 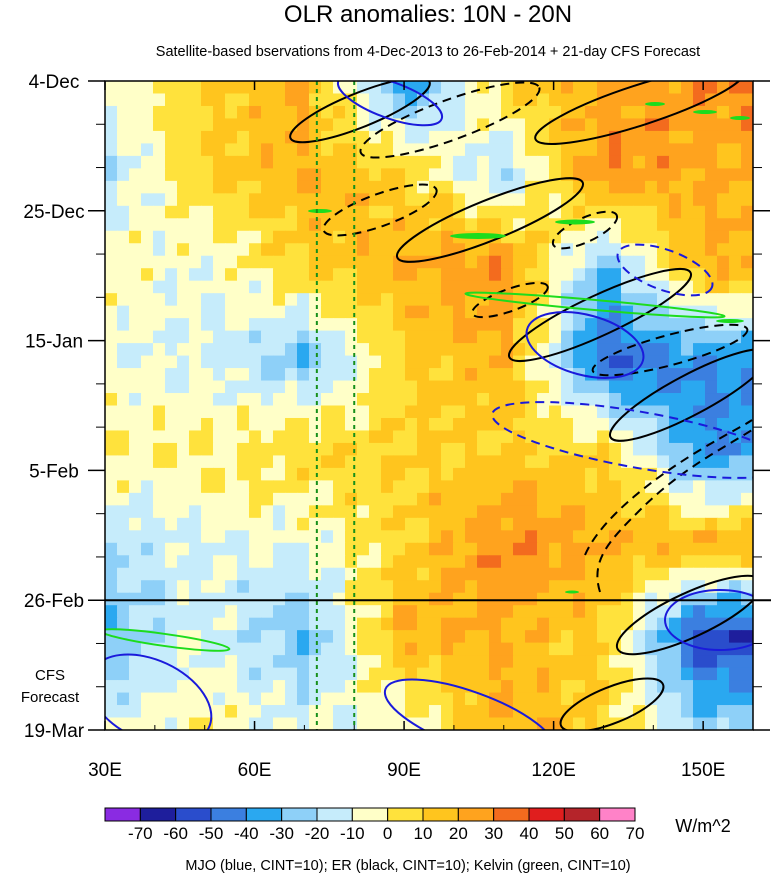 What do you see at coordinates (360, 112) in the screenshot?
I see `er-contour` at bounding box center [360, 112].